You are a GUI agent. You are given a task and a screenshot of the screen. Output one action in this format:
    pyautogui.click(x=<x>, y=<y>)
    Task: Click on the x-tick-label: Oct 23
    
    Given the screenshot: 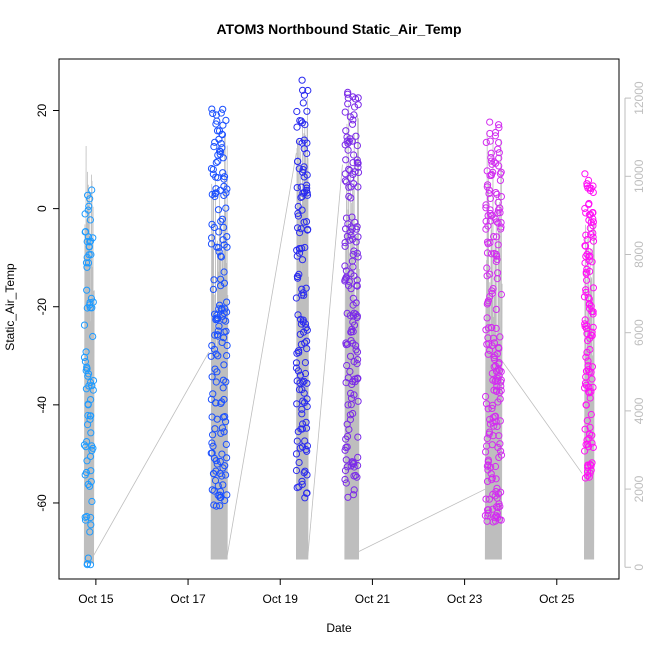 What is the action you would take?
    pyautogui.click(x=465, y=599)
    